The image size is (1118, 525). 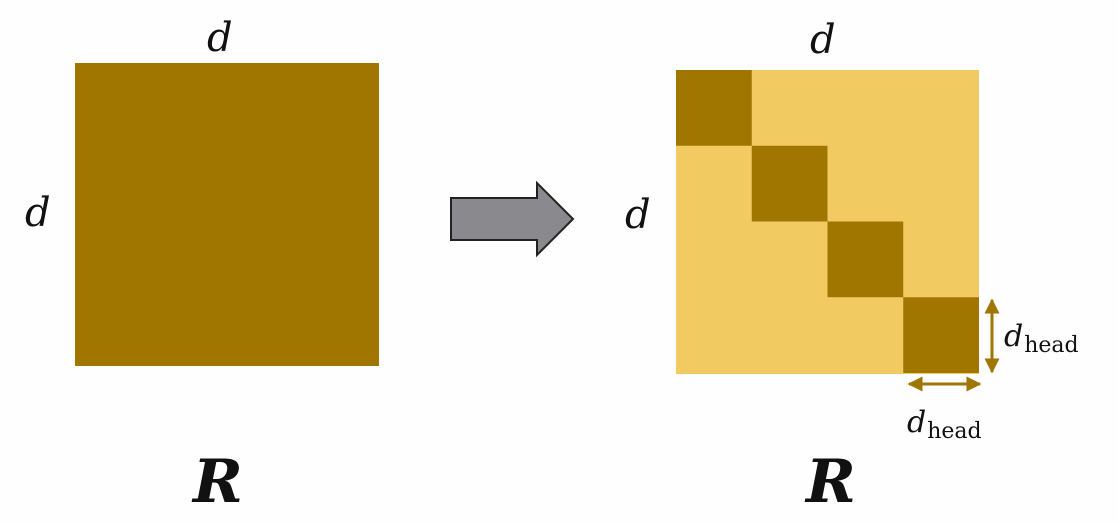 What do you see at coordinates (1014, 336) in the screenshot?
I see `head-dim-right-main: d` at bounding box center [1014, 336].